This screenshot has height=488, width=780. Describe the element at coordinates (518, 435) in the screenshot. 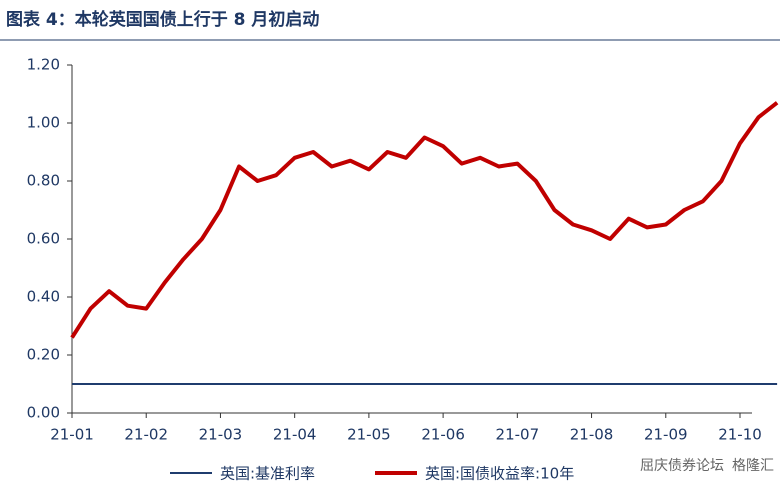

I see `x-tick-label: 21-07` at that location.